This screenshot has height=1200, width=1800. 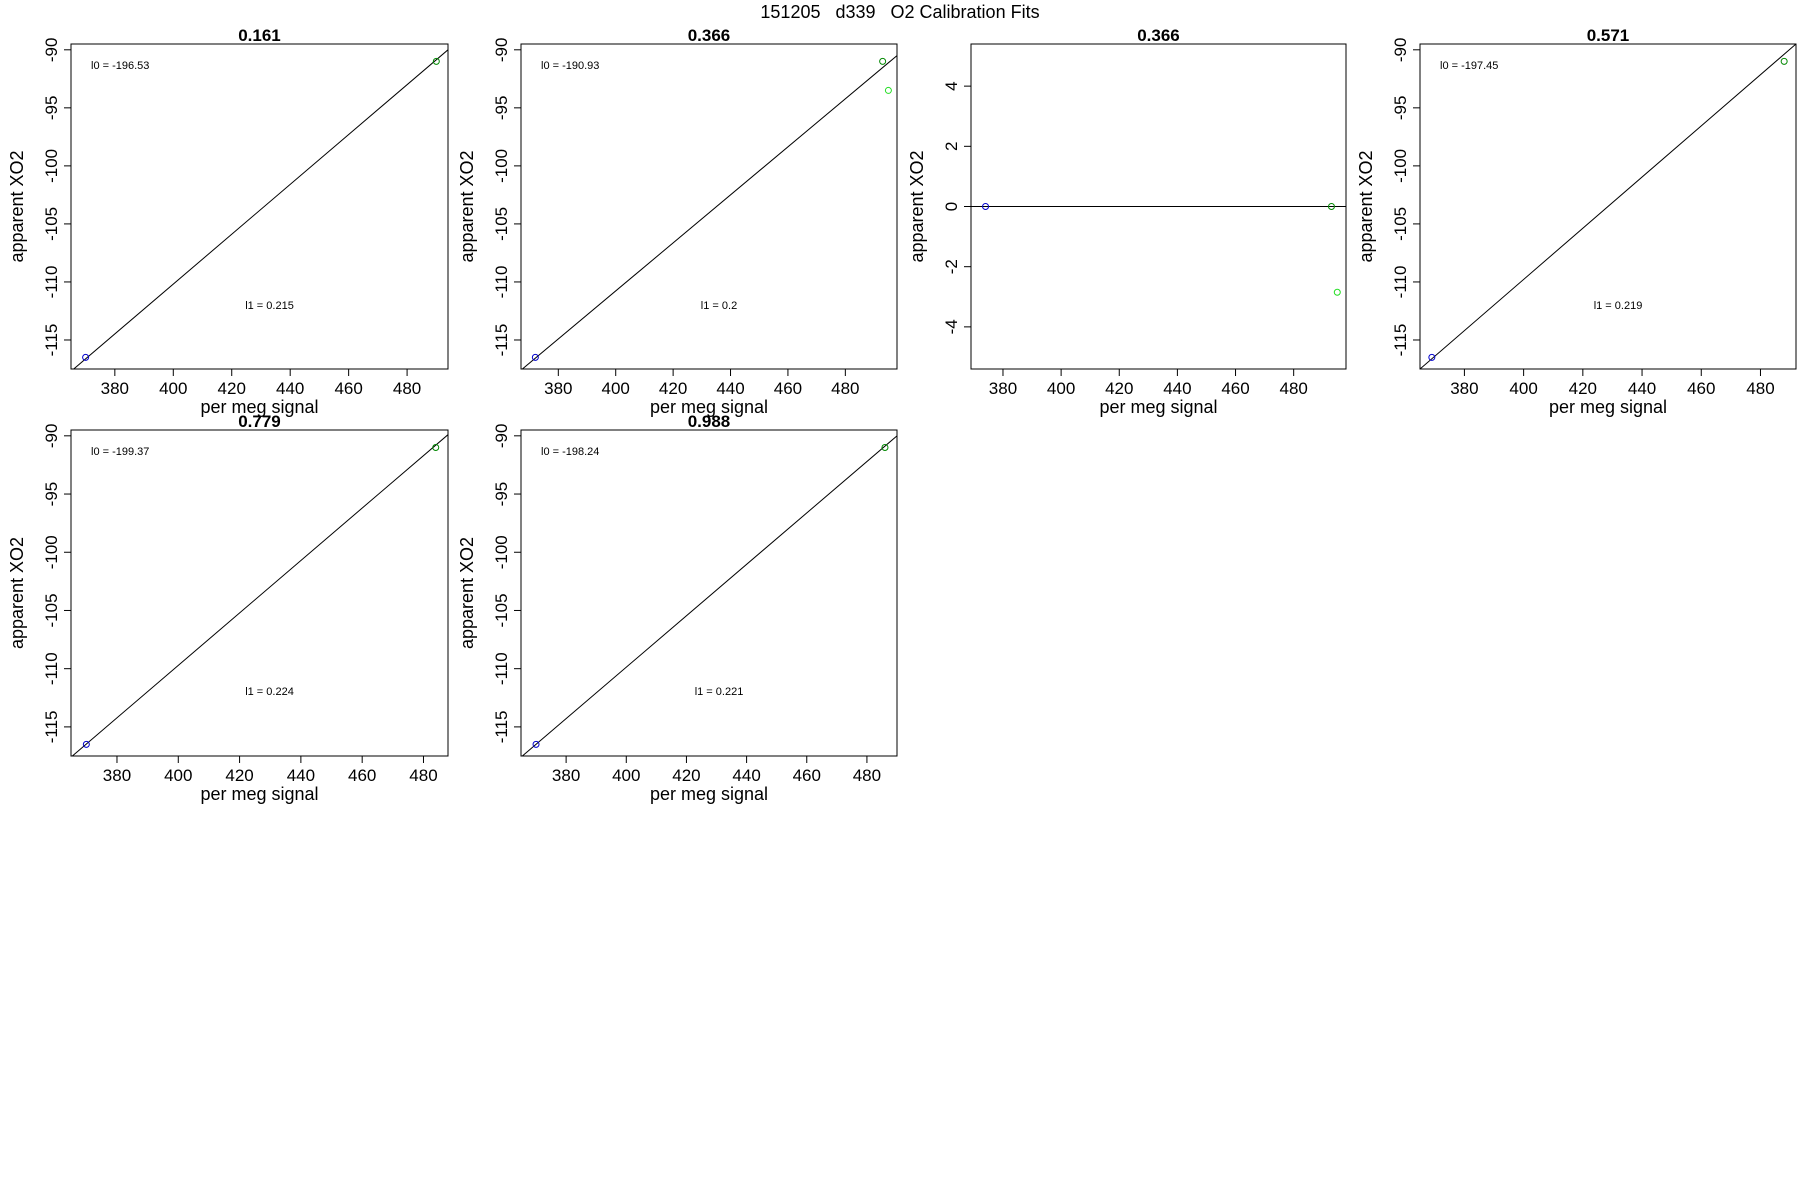 I want to click on l1-annotation: l1 = 0.2, so click(x=719, y=306).